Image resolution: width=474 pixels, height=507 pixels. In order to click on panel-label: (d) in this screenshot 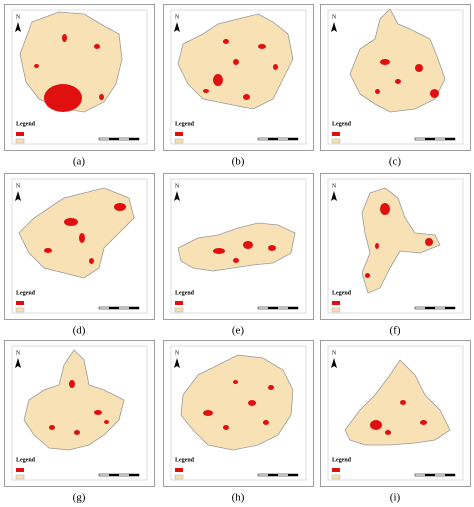, I will do `click(79, 331)`.